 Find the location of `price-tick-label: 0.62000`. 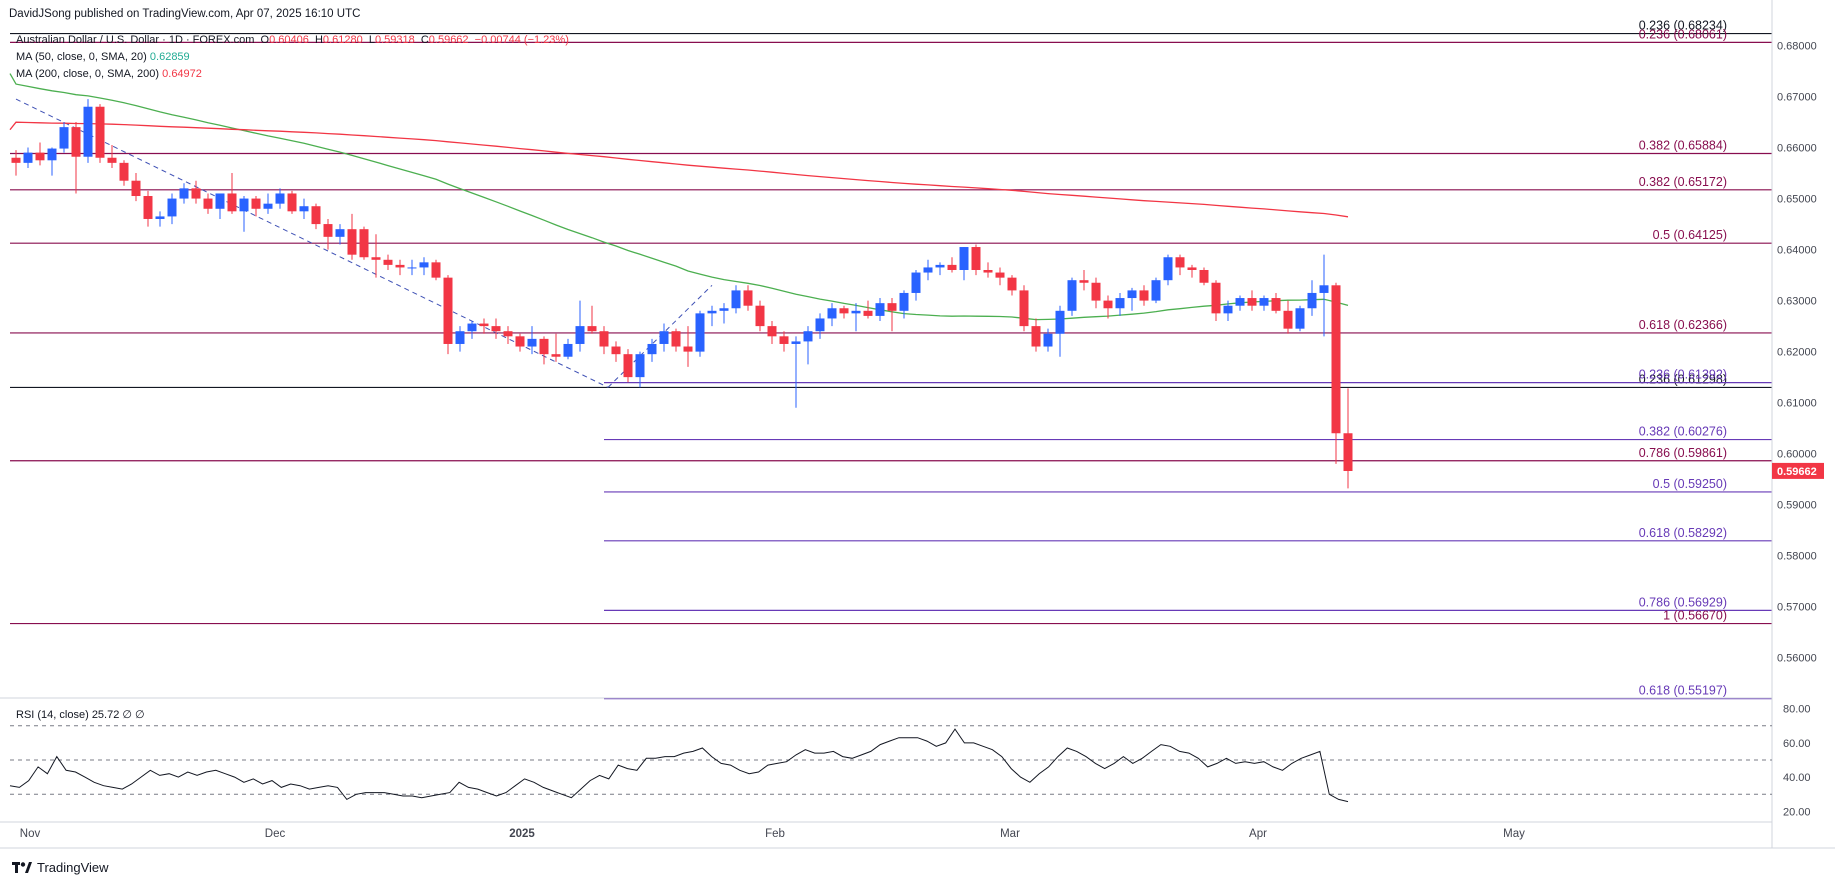

price-tick-label: 0.62000 is located at coordinates (1797, 353).